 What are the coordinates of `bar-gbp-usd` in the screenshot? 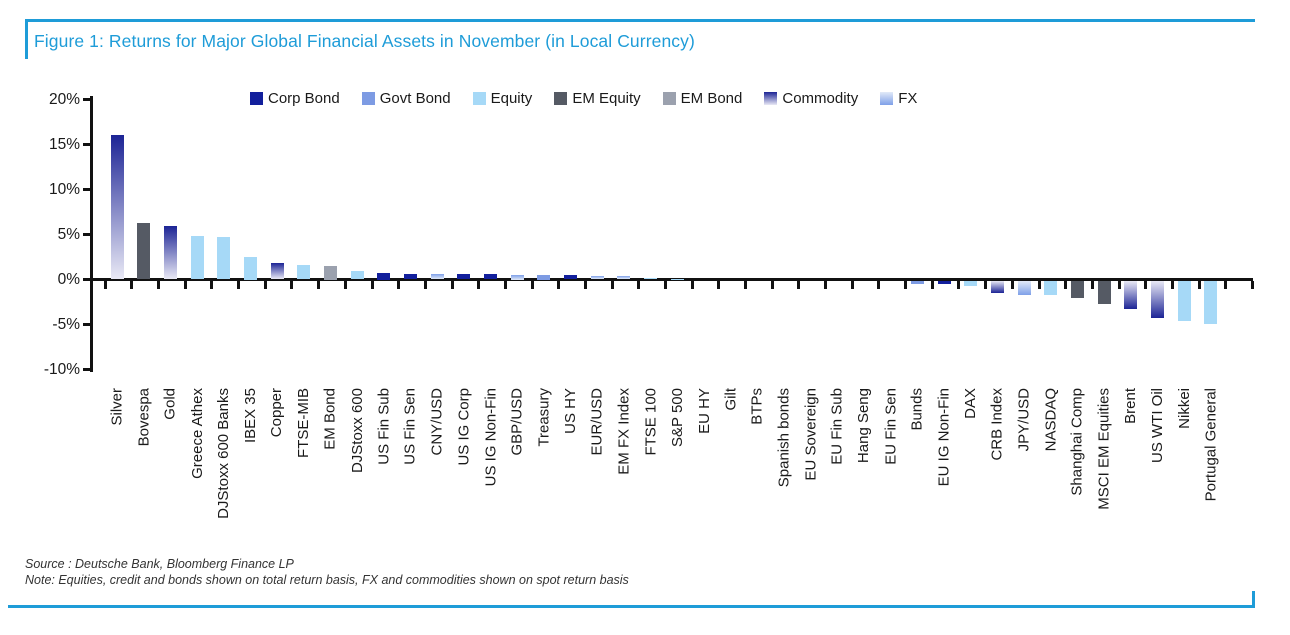 It's located at (517, 277).